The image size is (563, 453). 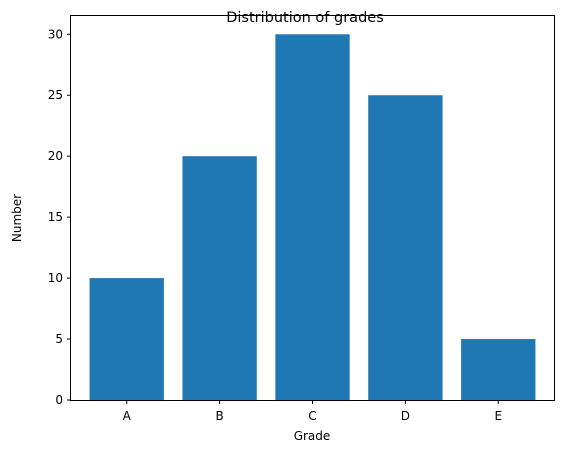 What do you see at coordinates (405, 416) in the screenshot?
I see `x-tick-label: D` at bounding box center [405, 416].